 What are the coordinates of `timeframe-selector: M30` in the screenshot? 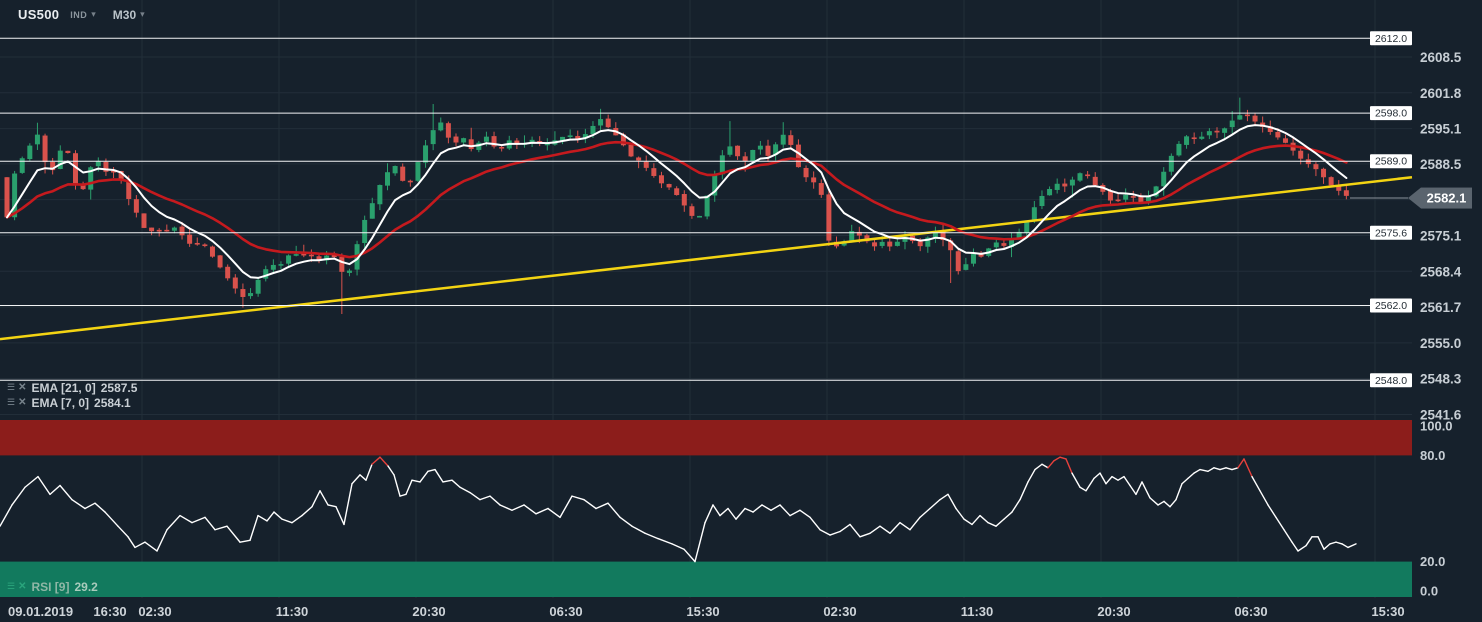 It's located at (124, 14).